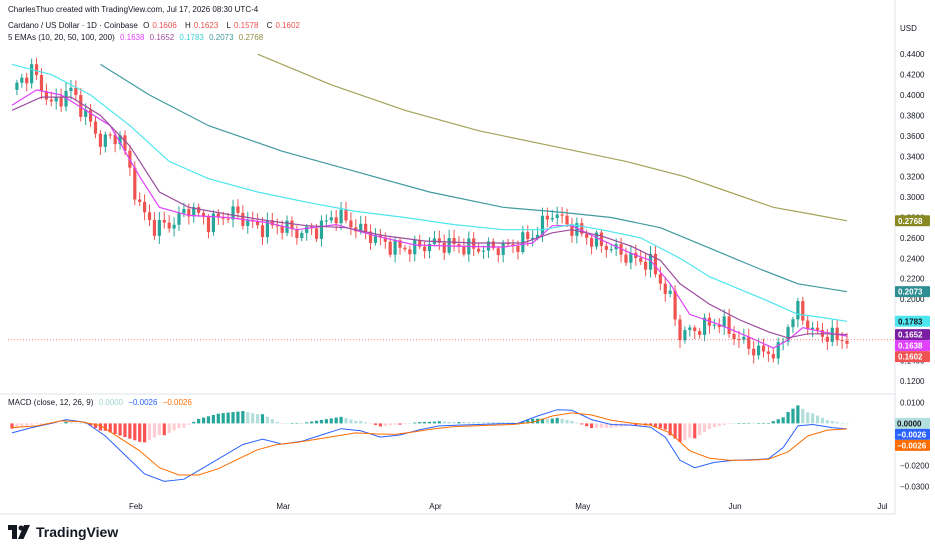 The width and height of the screenshot is (935, 550). What do you see at coordinates (136, 506) in the screenshot?
I see `time-tick-label: Feb` at bounding box center [136, 506].